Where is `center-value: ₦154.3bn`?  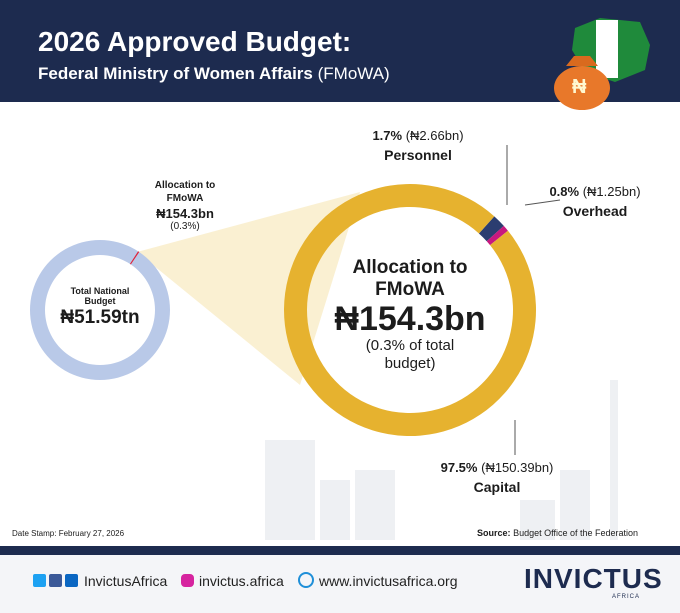 center-value: ₦154.3bn is located at coordinates (410, 319).